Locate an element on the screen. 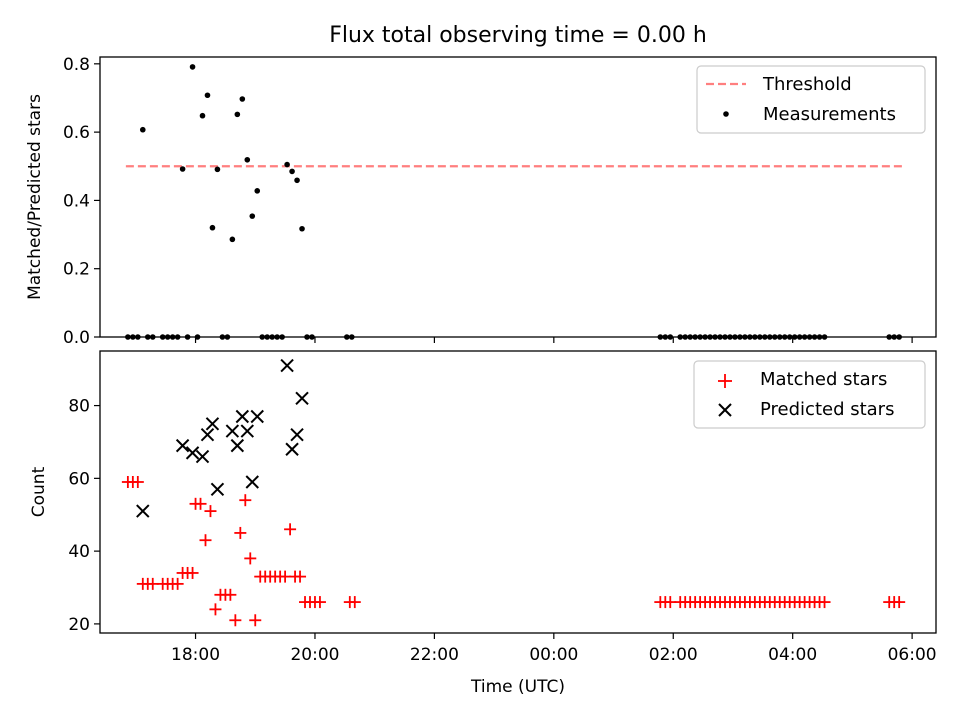 This screenshot has height=720, width=960. y-tick-label: 80 is located at coordinates (79, 407).